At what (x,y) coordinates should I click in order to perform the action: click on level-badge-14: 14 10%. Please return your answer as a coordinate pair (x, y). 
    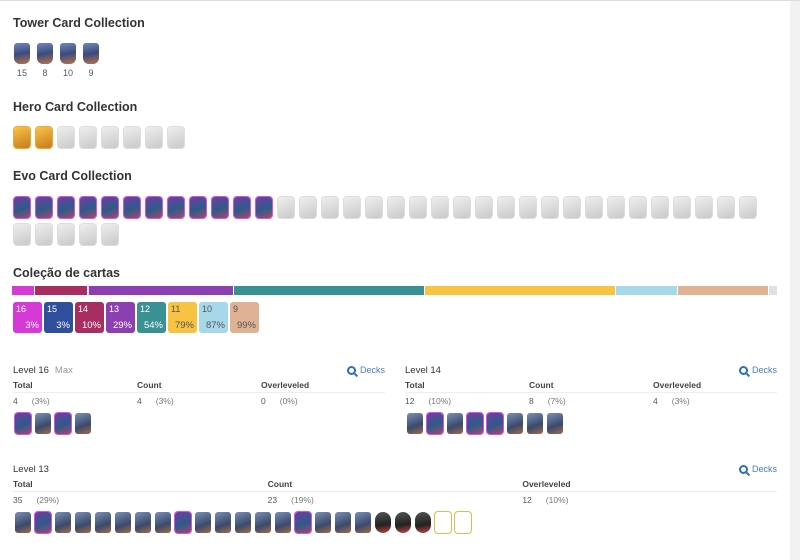
    Looking at the image, I should click on (89, 317).